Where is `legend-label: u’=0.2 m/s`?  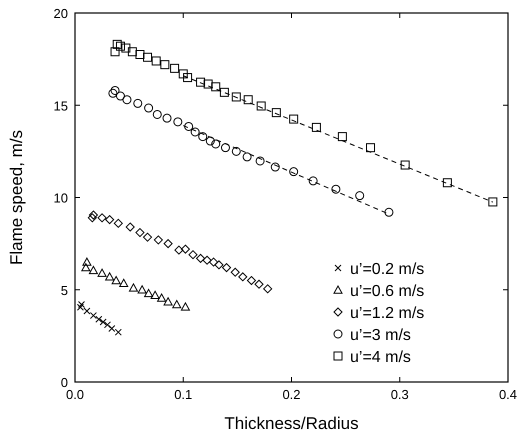 legend-label: u’=0.2 m/s is located at coordinates (387, 269).